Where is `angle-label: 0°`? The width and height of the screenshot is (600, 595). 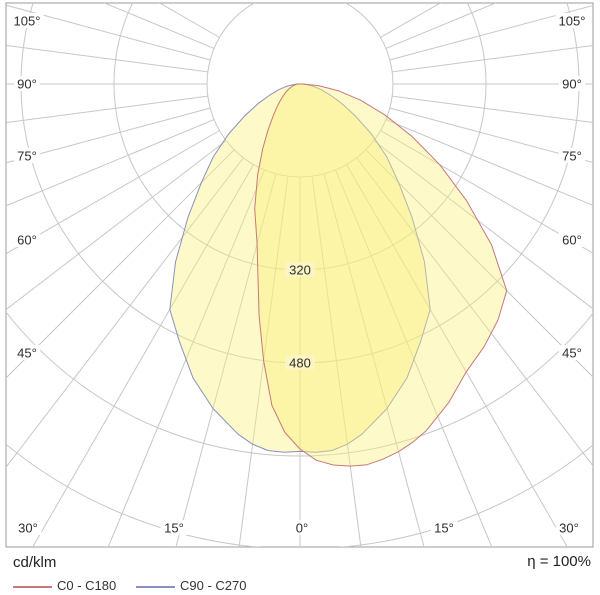 angle-label: 0° is located at coordinates (302, 528).